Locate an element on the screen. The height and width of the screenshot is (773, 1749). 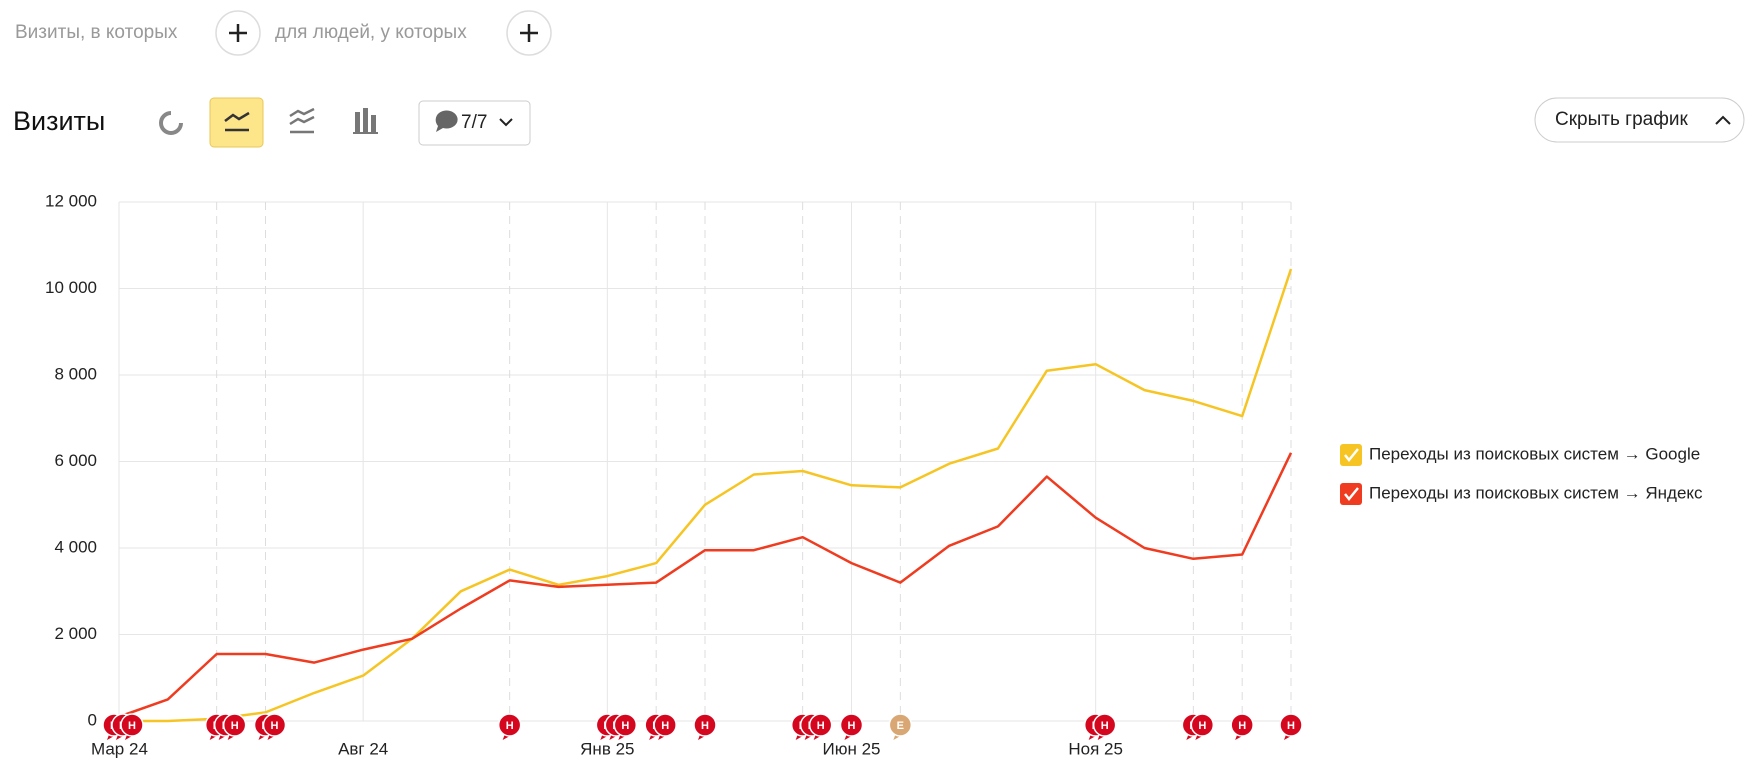
legend-item: Переходы из поисковых систем → Яндекс is located at coordinates (1521, 494).